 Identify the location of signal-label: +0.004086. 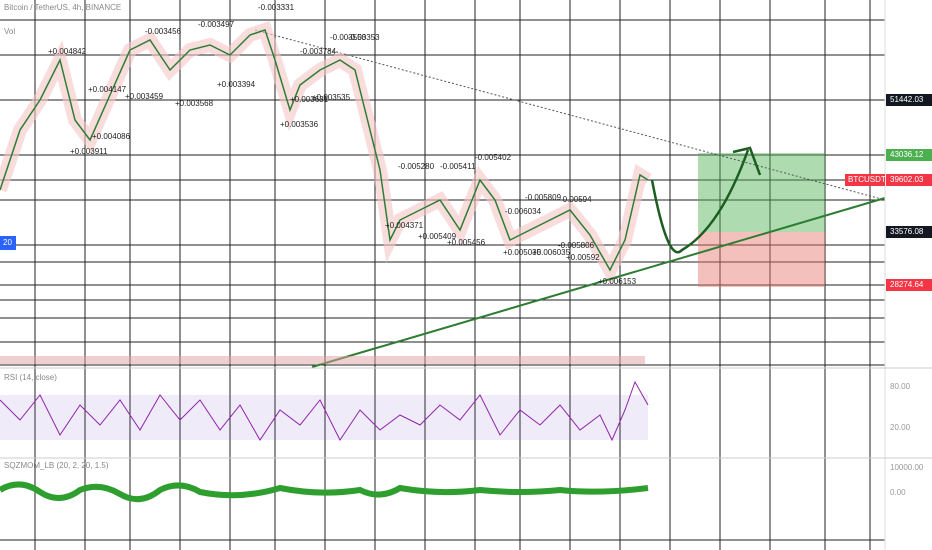
(111, 136).